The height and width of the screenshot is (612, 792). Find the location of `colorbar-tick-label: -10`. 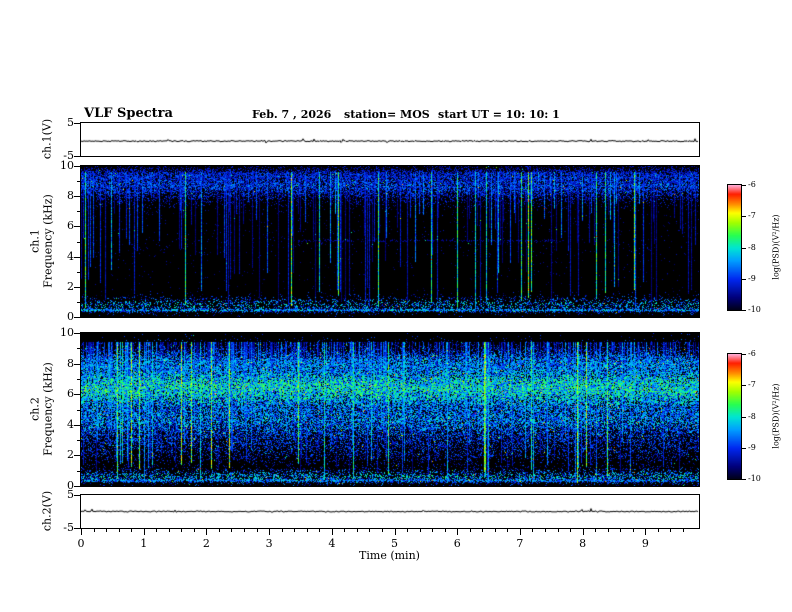

colorbar-tick-label: -10 is located at coordinates (754, 309).